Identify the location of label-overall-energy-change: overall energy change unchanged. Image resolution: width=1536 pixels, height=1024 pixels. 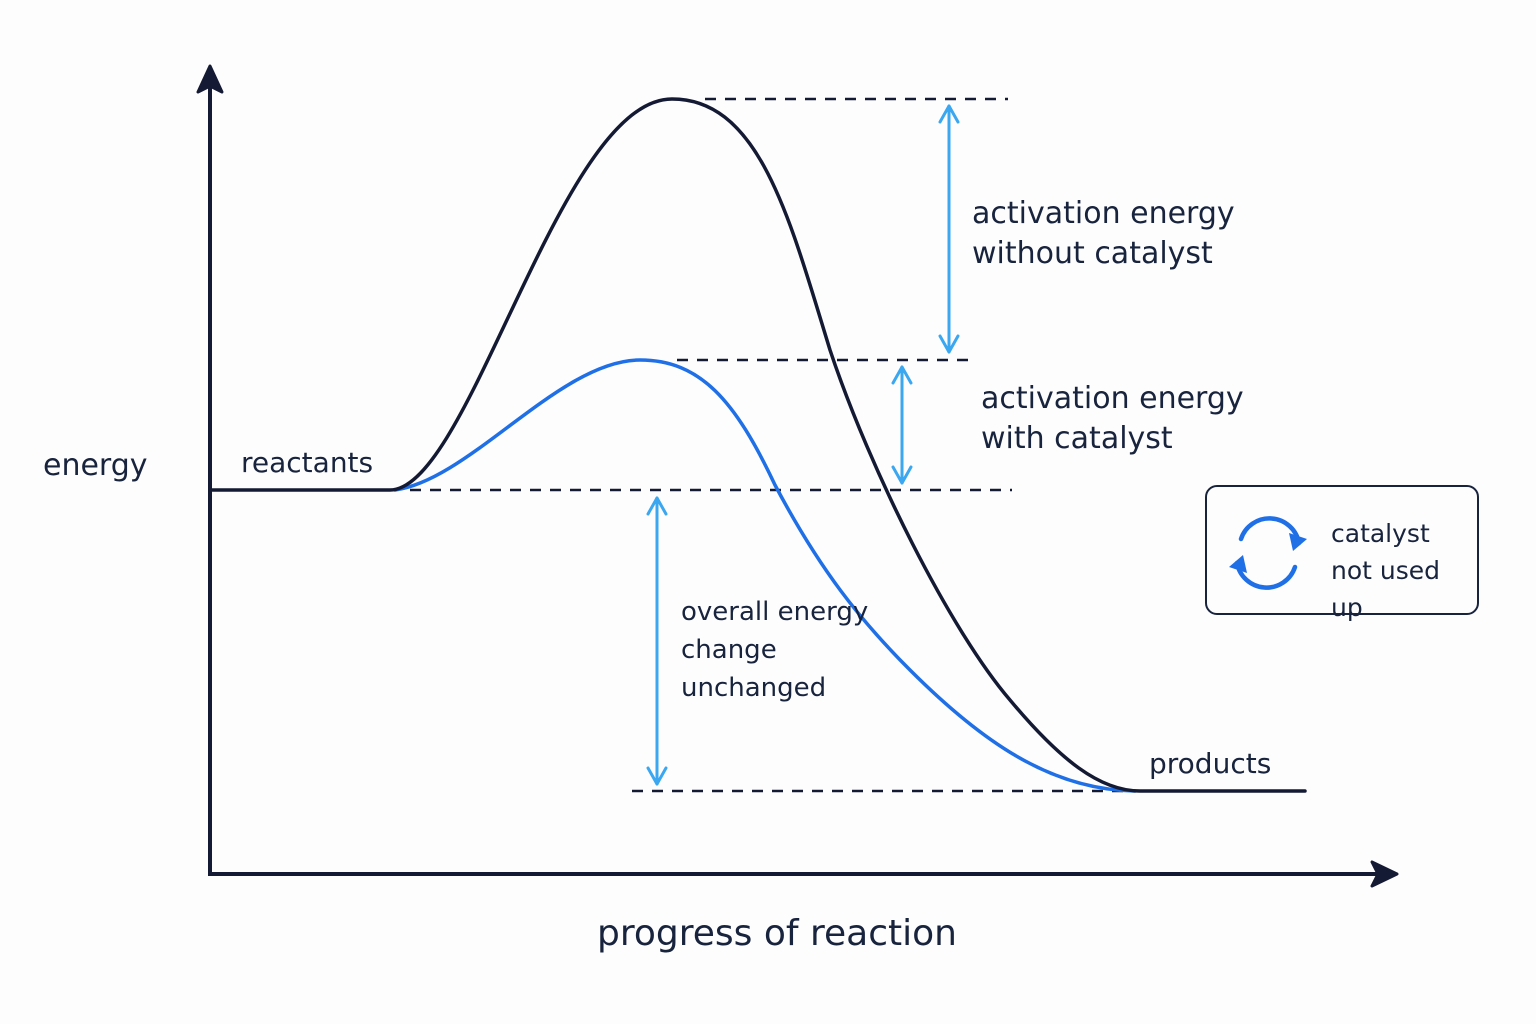
(774, 650).